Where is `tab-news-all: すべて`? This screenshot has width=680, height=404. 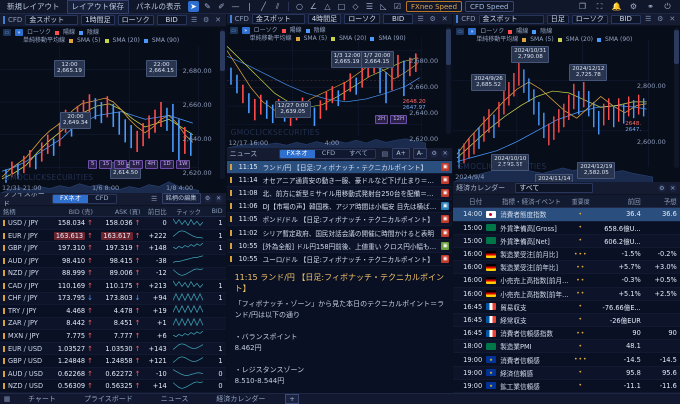
tab-news-all: すべて is located at coordinates (358, 153).